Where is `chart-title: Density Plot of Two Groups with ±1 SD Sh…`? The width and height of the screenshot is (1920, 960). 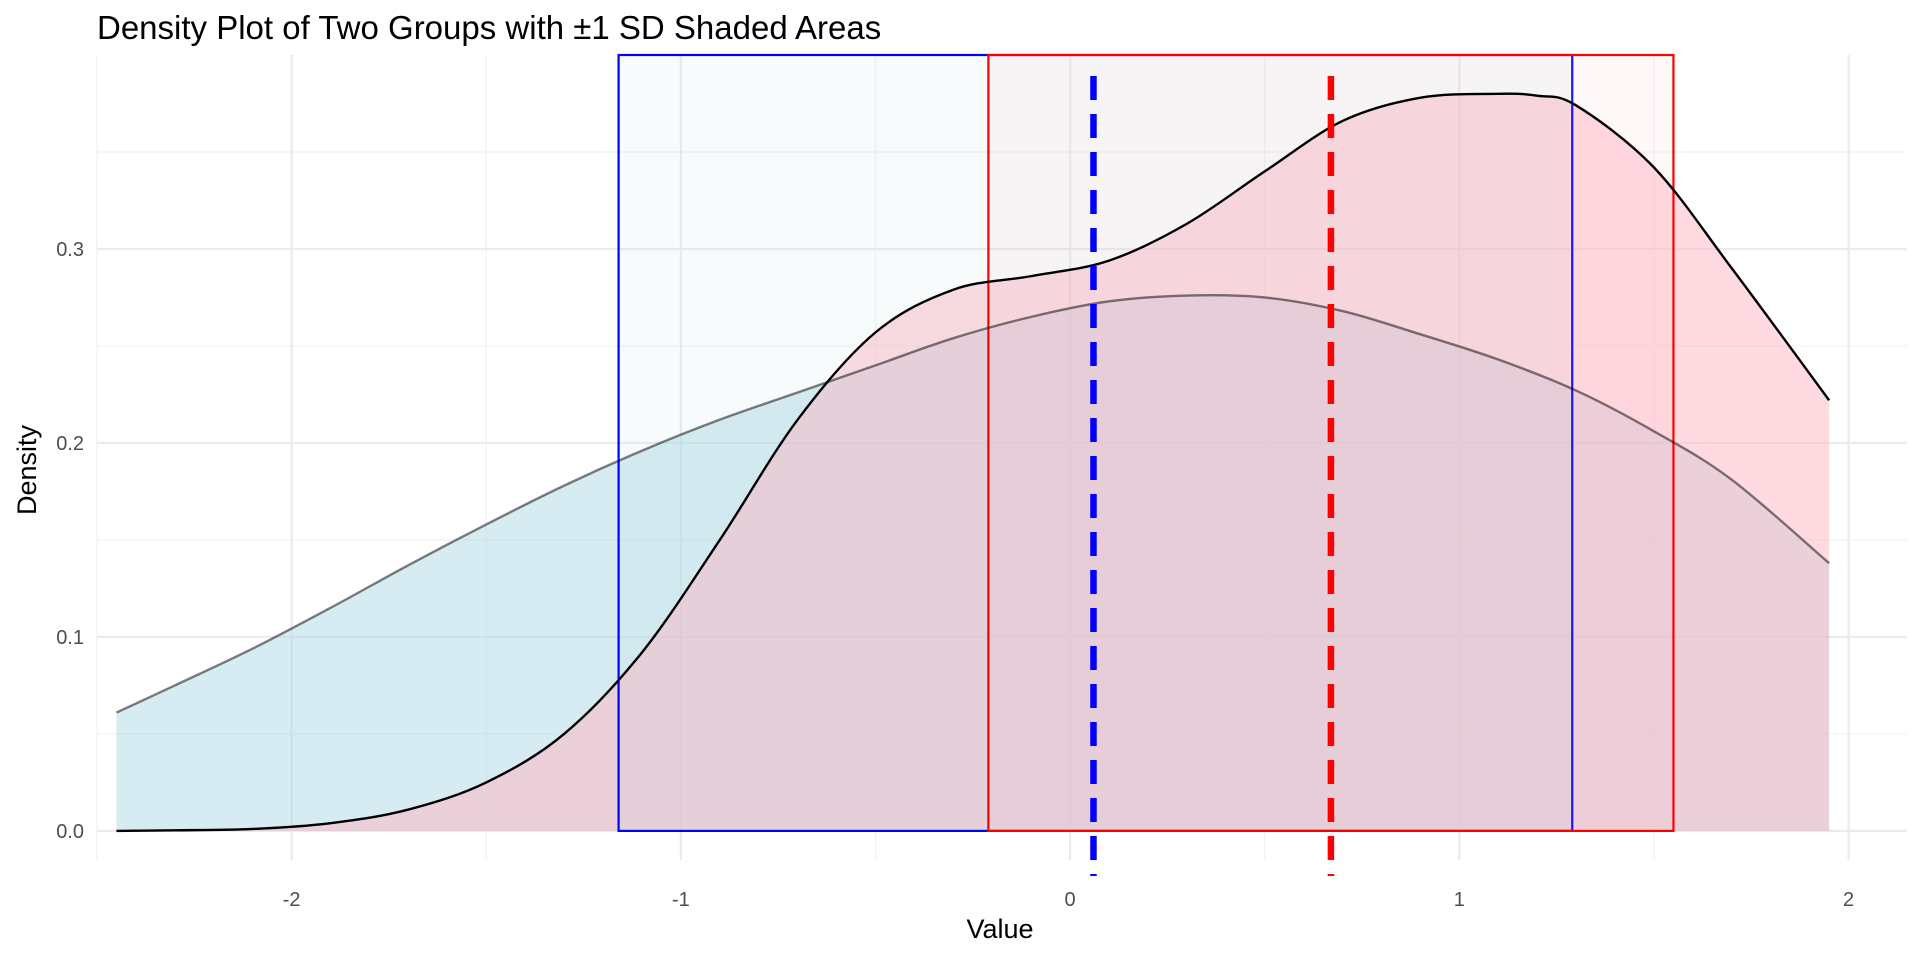
chart-title: Density Plot of Two Groups with ±1 SD Sh… is located at coordinates (489, 27).